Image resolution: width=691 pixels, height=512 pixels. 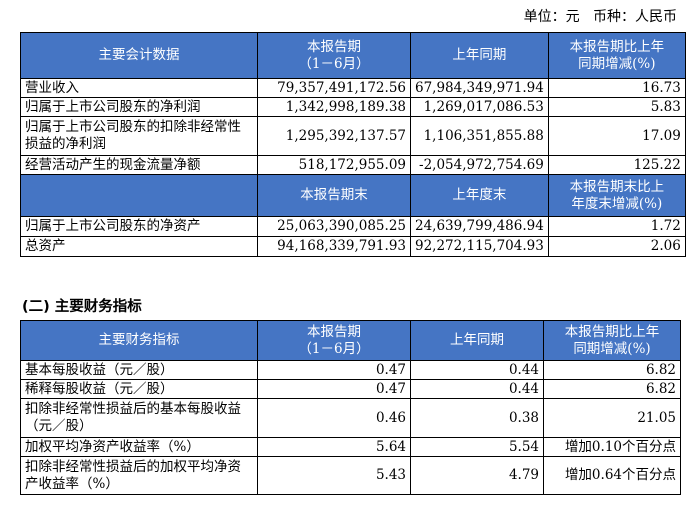 What do you see at coordinates (612, 447) in the screenshot?
I see `change-value: 增加0.10个百分点` at bounding box center [612, 447].